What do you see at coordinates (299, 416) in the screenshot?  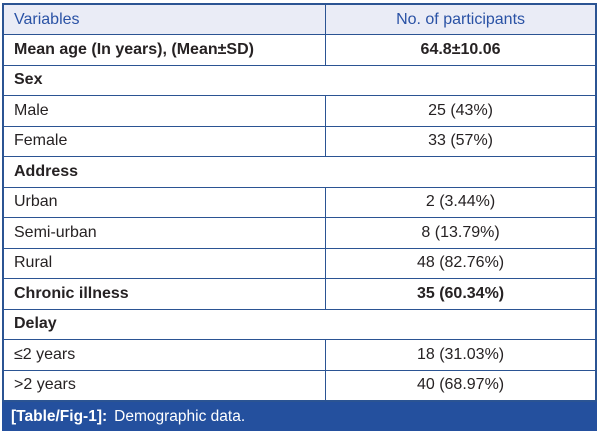 I see `caption-bar: [Table/Fig-1]: Demographic data.` at bounding box center [299, 416].